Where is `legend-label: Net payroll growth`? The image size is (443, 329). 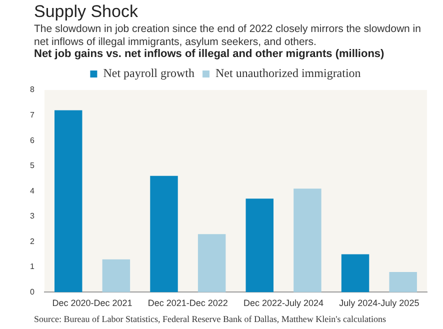 legend-label: Net payroll growth is located at coordinates (149, 73).